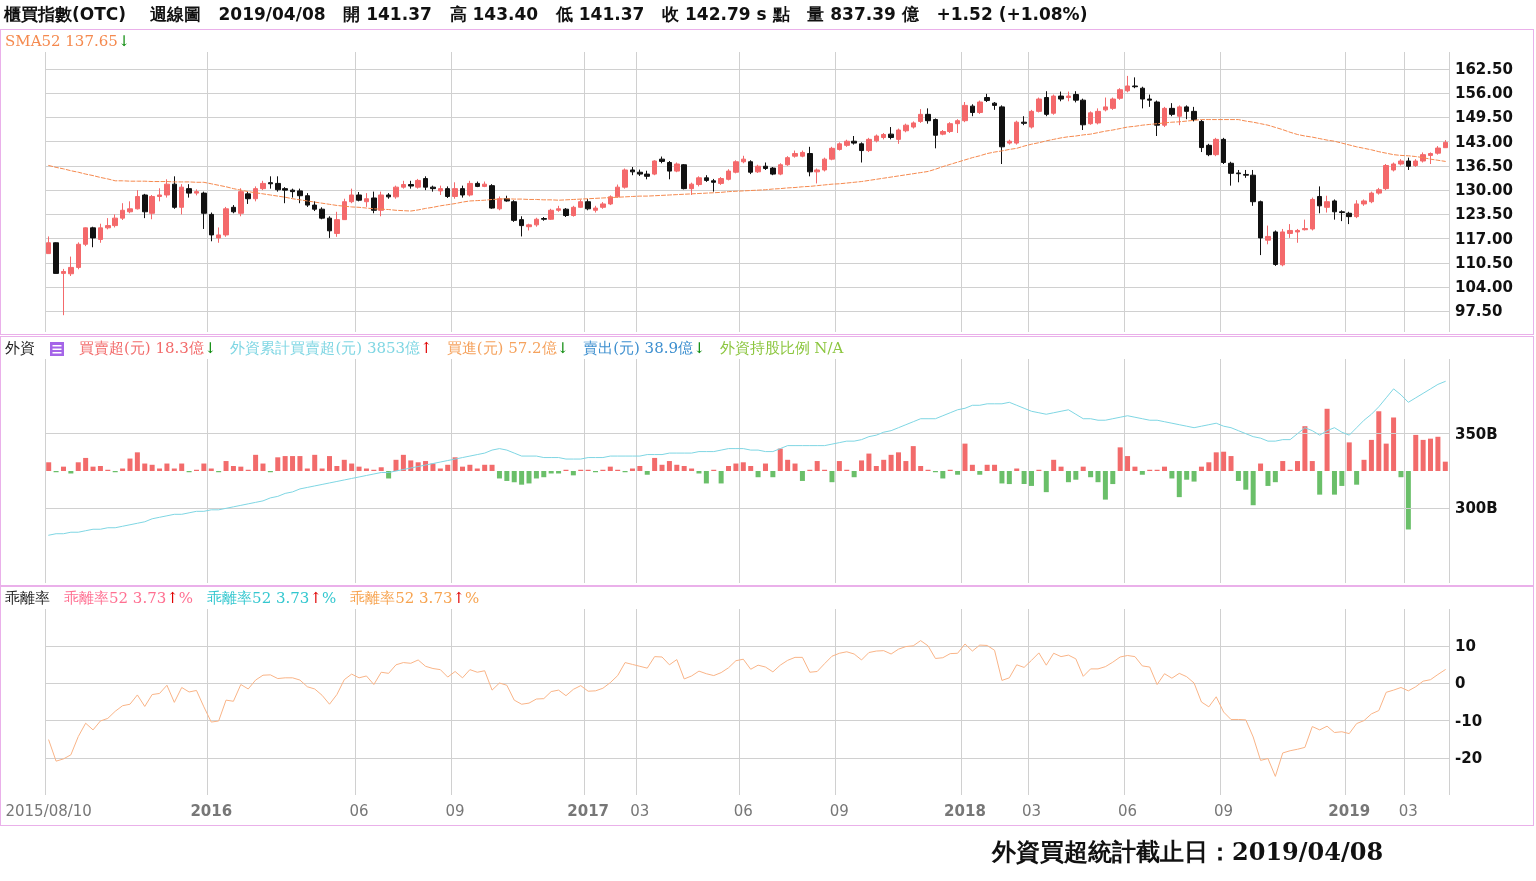 Image resolution: width=1536 pixels, height=881 pixels. What do you see at coordinates (1484, 262) in the screenshot?
I see `y-tick-label: 110.50` at bounding box center [1484, 262].